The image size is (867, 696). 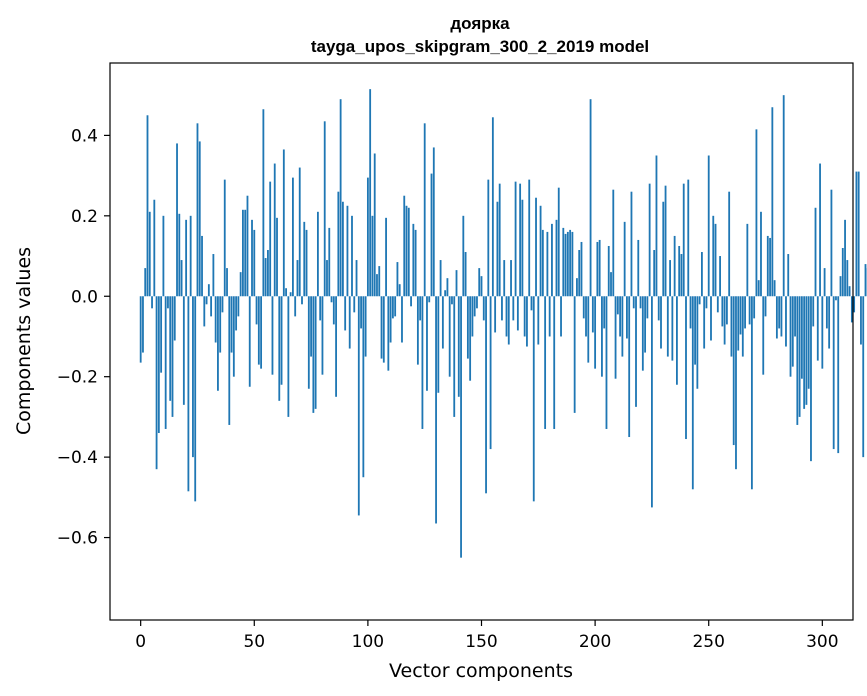 What do you see at coordinates (822, 642) in the screenshot?
I see `x-tick-label: 300` at bounding box center [822, 642].